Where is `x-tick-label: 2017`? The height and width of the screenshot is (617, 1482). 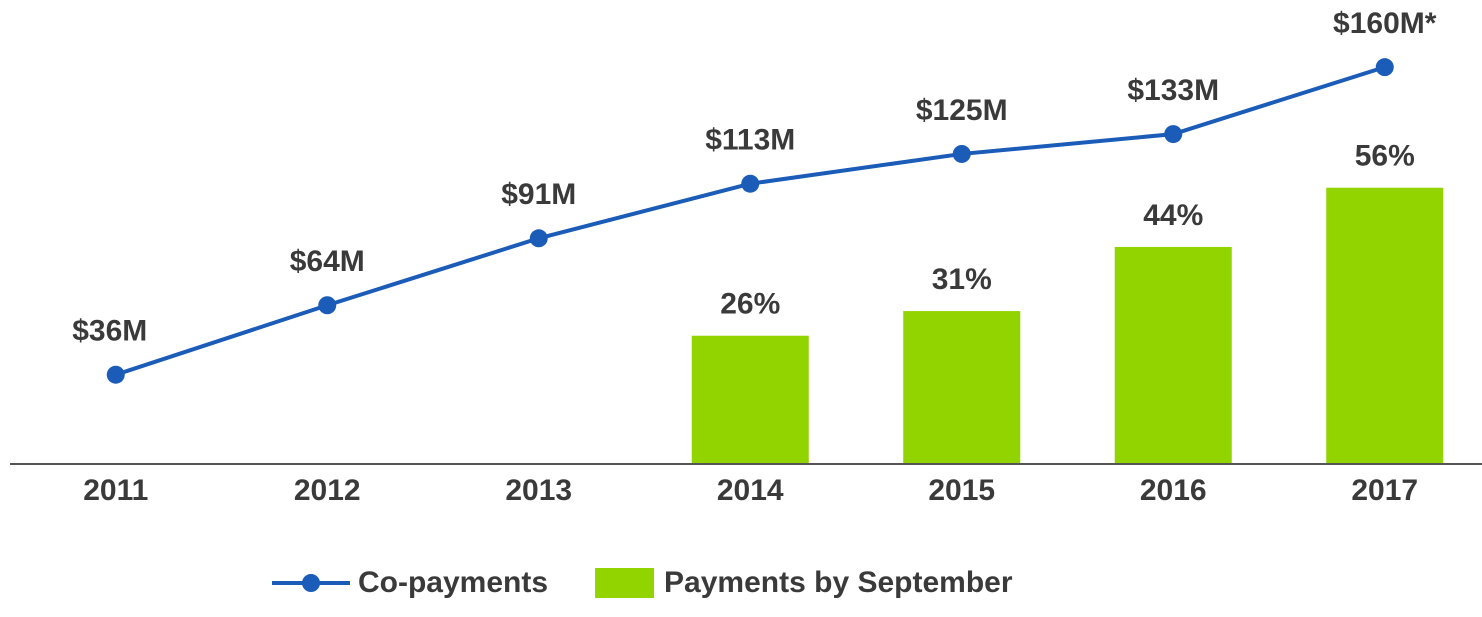 x-tick-label: 2017 is located at coordinates (1384, 490).